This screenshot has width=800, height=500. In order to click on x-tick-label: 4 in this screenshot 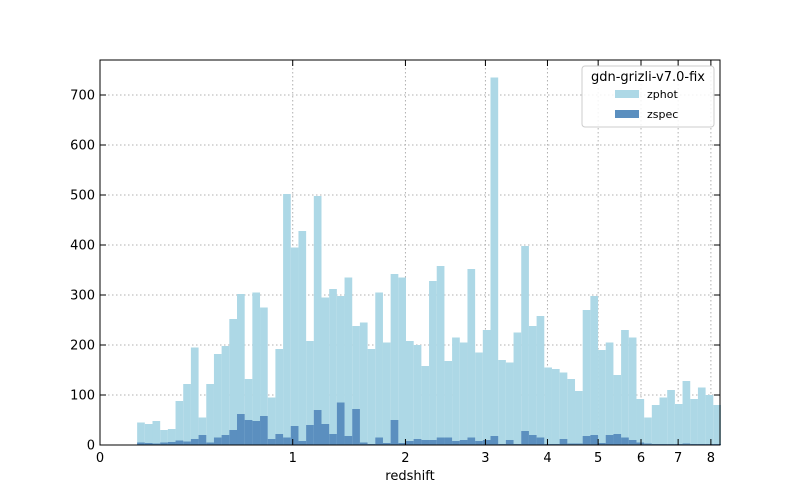, I will do `click(547, 458)`.